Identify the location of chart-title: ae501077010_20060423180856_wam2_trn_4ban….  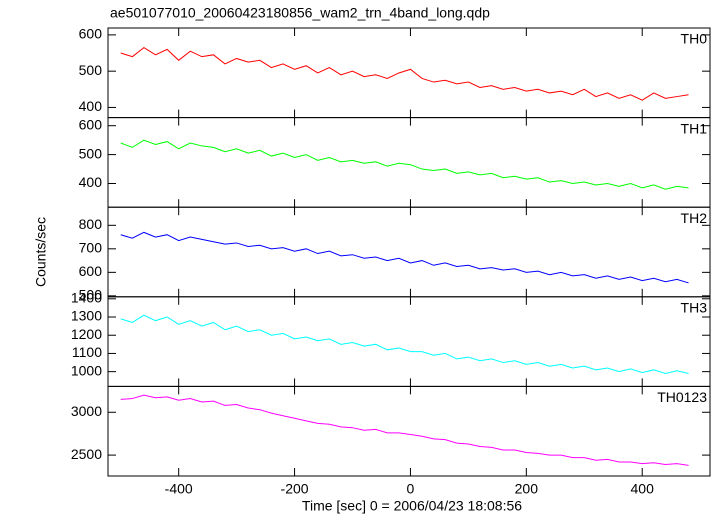
(300, 13).